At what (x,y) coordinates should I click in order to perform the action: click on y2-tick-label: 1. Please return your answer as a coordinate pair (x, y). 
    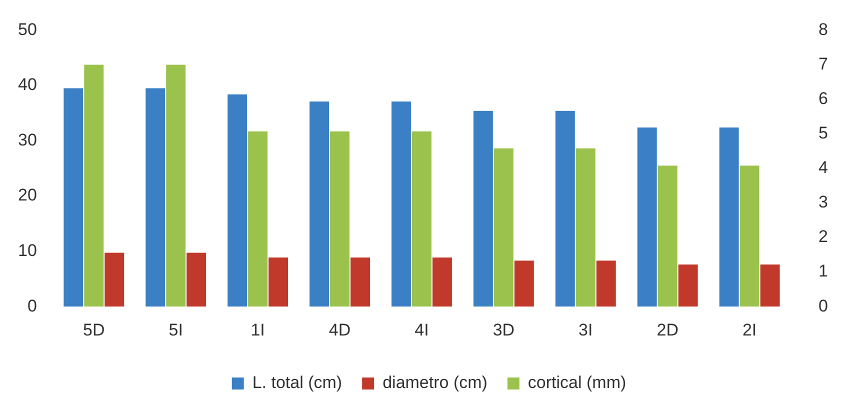
    Looking at the image, I should click on (823, 271).